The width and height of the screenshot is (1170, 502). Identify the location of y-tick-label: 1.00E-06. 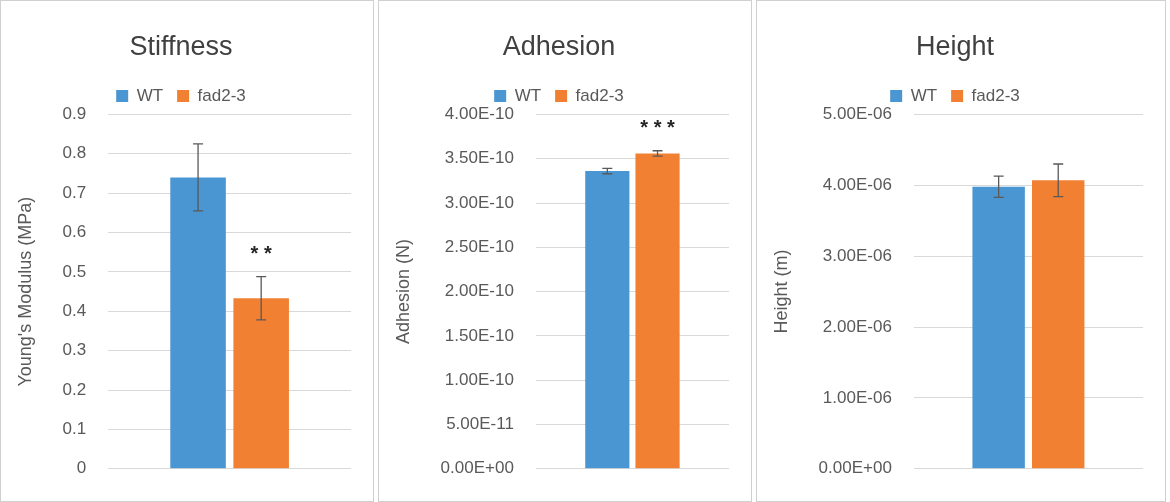
(857, 397).